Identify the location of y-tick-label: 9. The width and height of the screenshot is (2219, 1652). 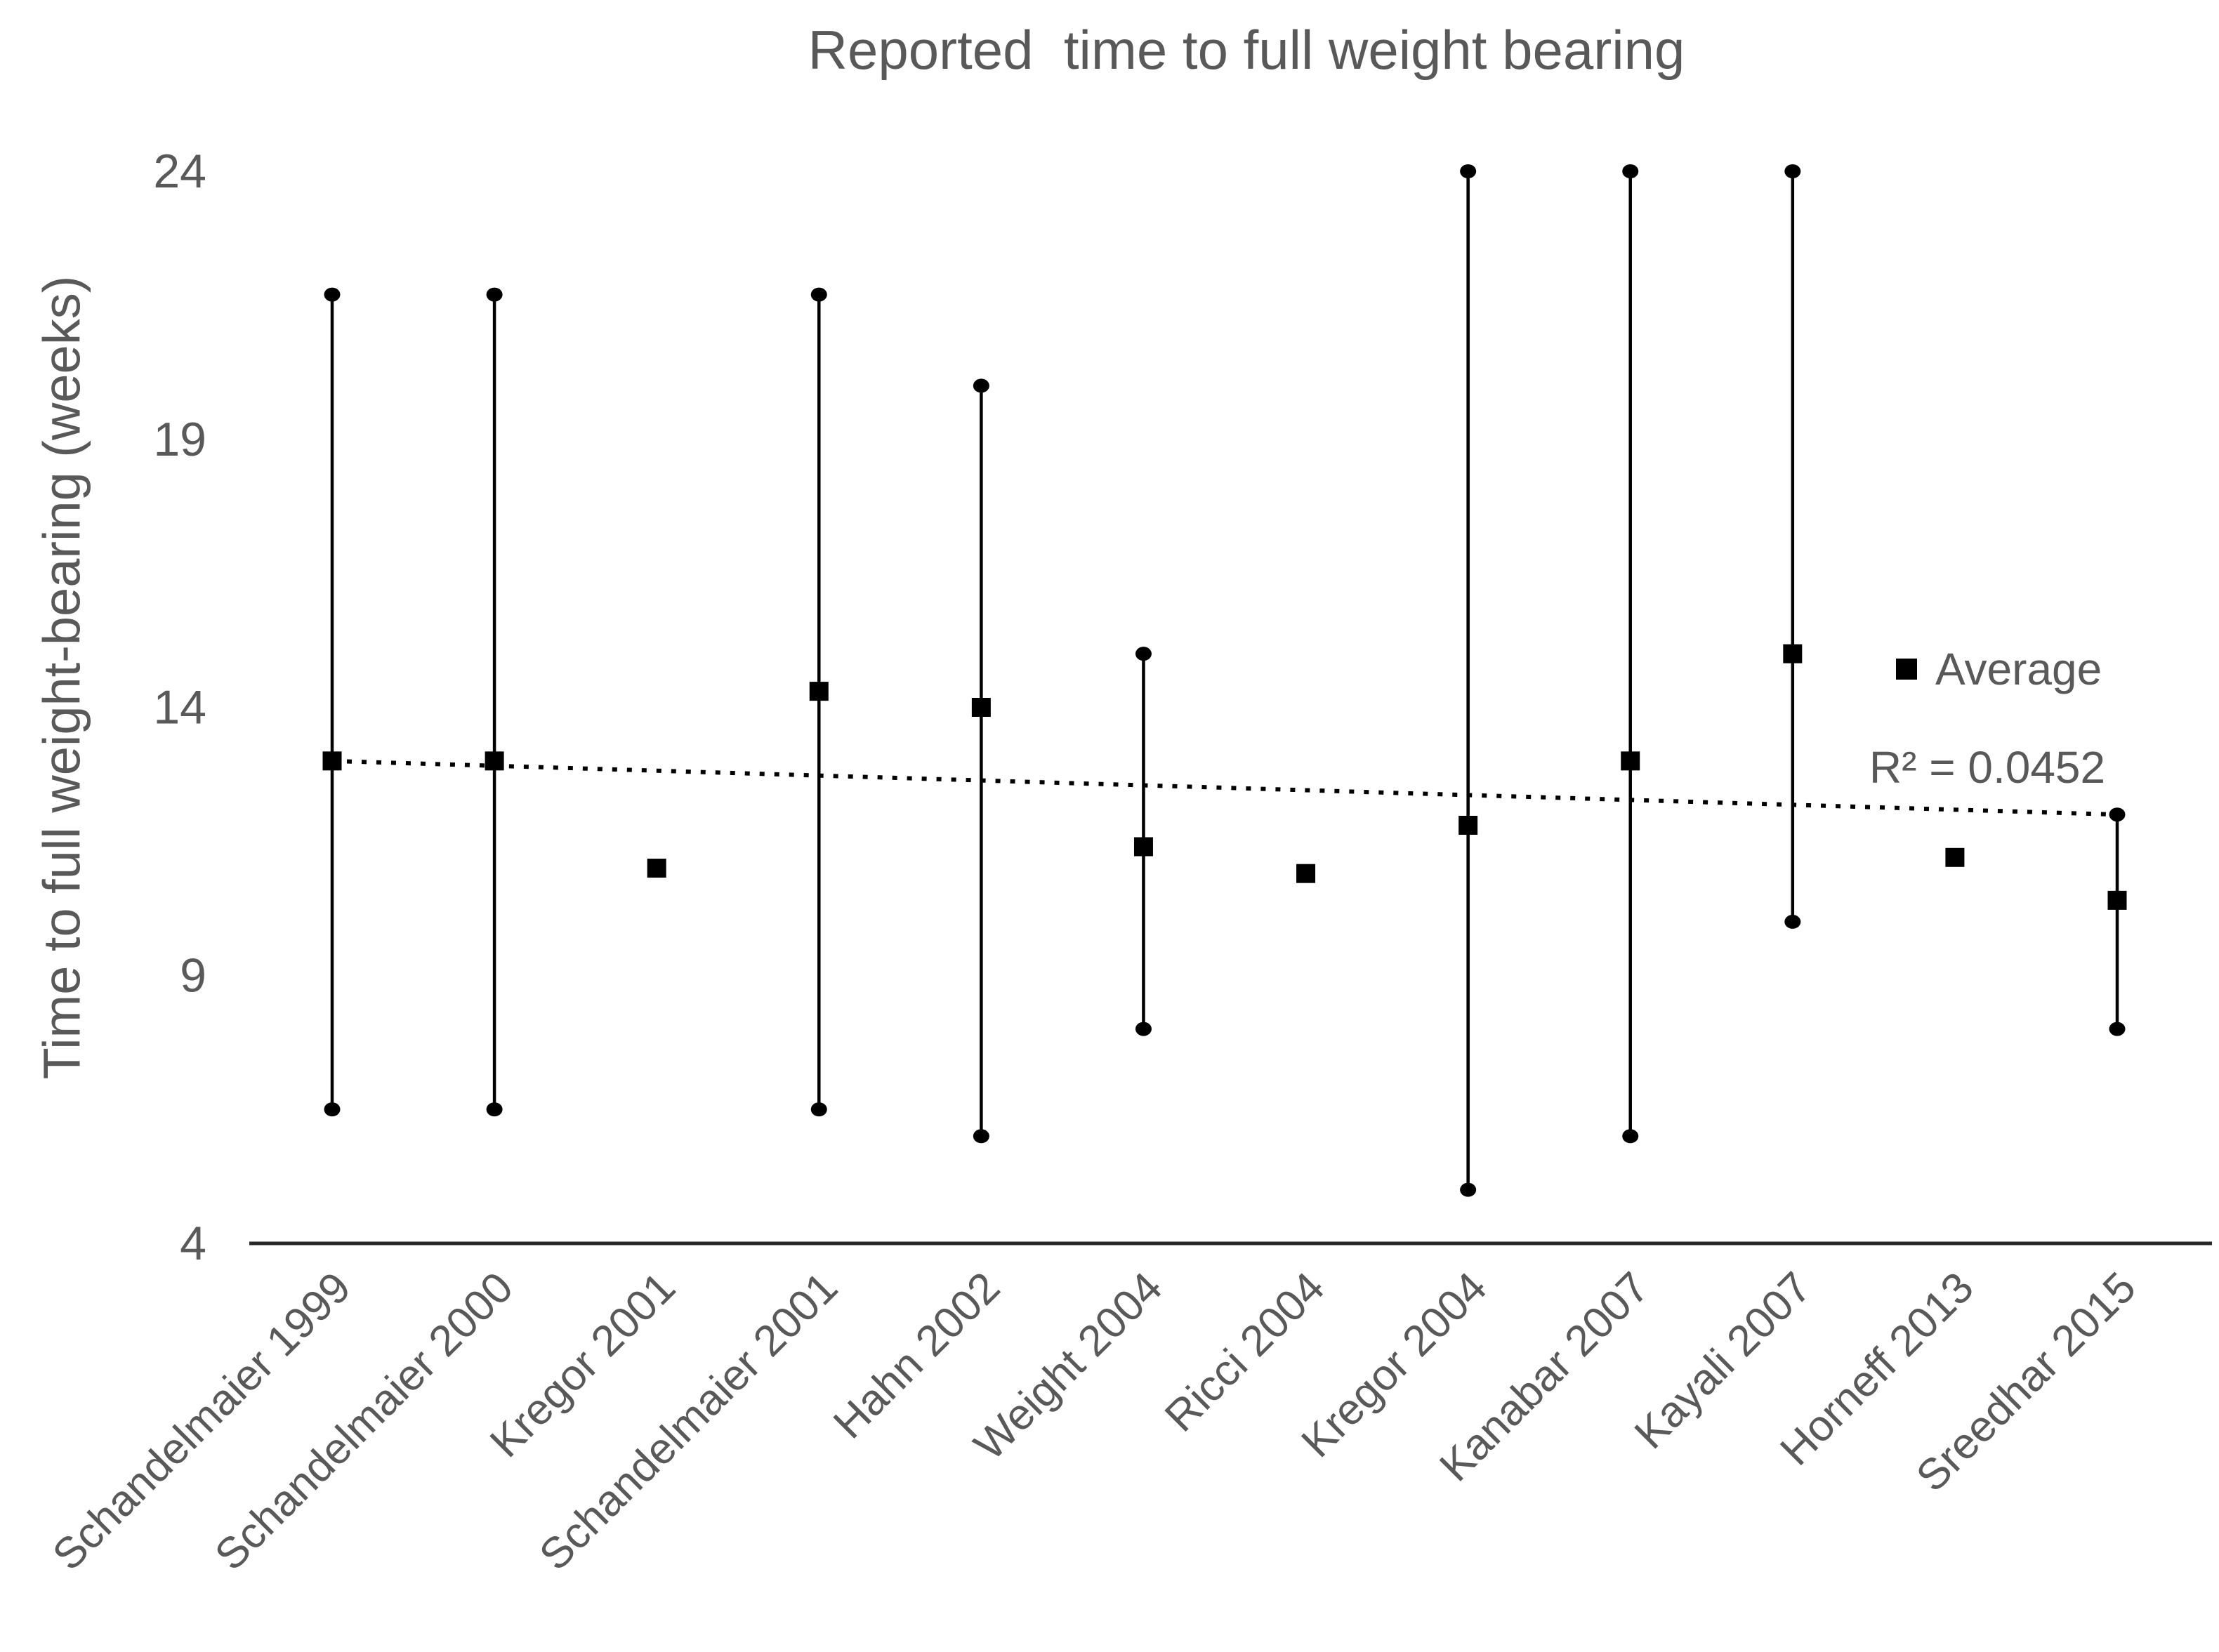
(193, 975).